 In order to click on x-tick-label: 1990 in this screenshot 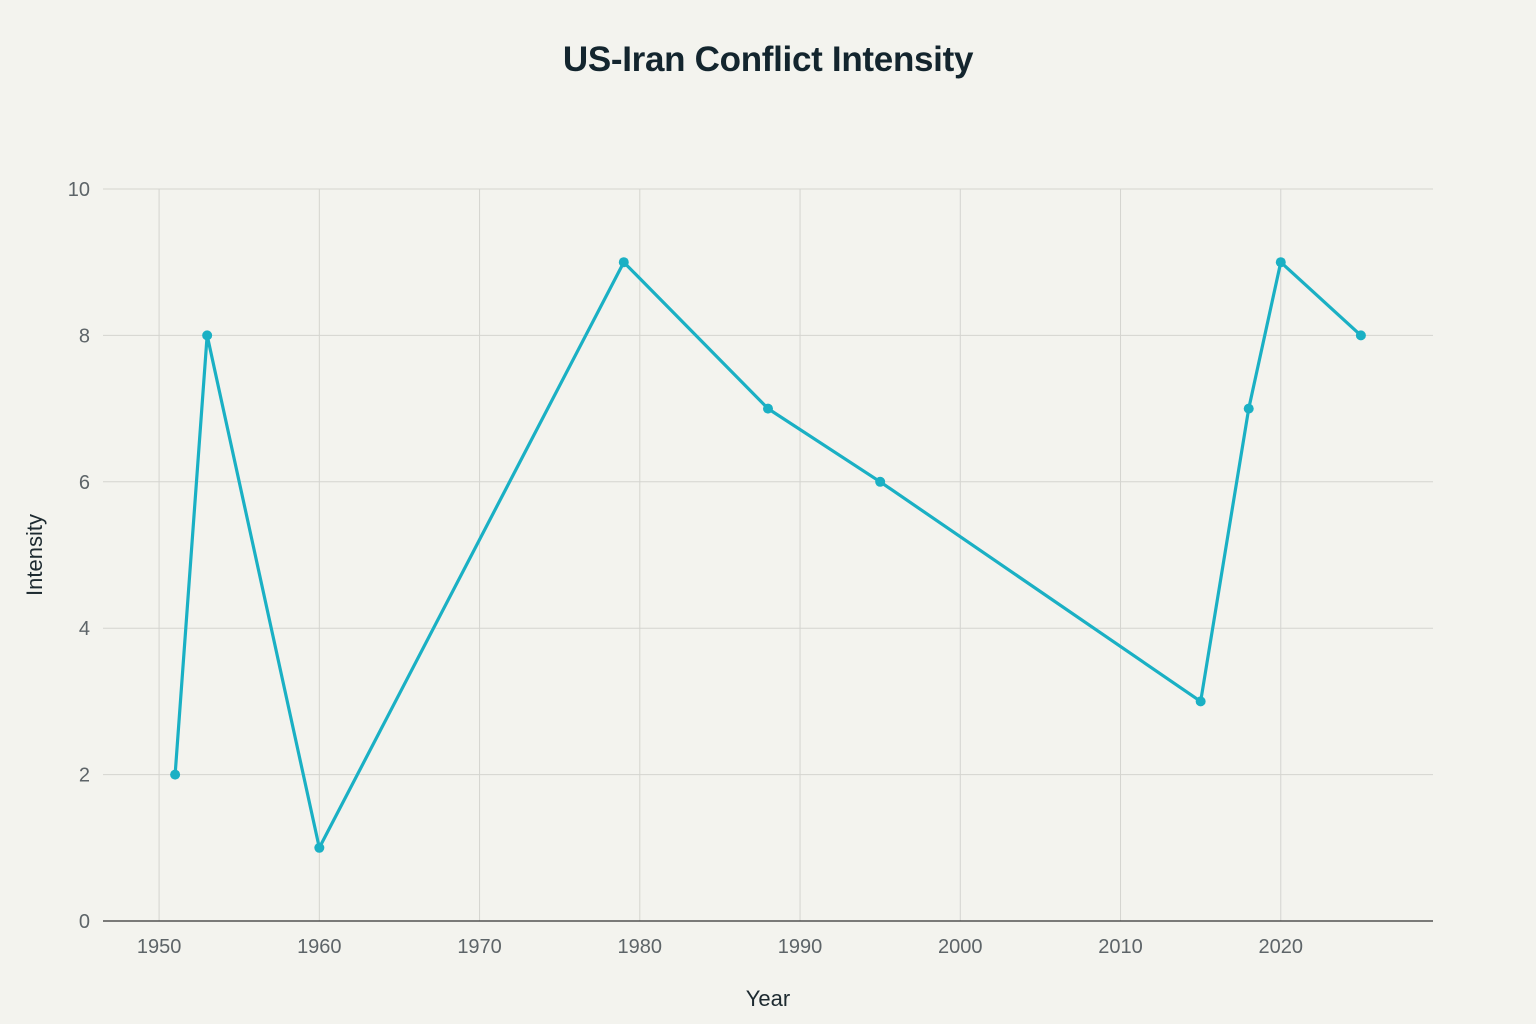, I will do `click(800, 947)`.